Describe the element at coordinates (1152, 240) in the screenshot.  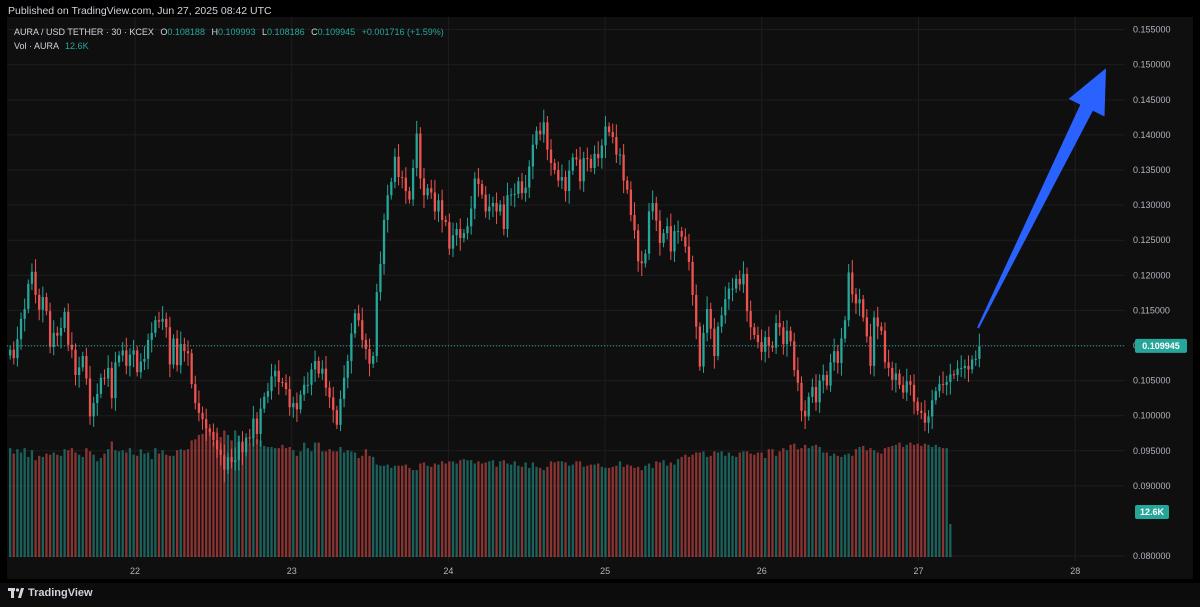
I see `y-tick-label: 0.125000` at that location.